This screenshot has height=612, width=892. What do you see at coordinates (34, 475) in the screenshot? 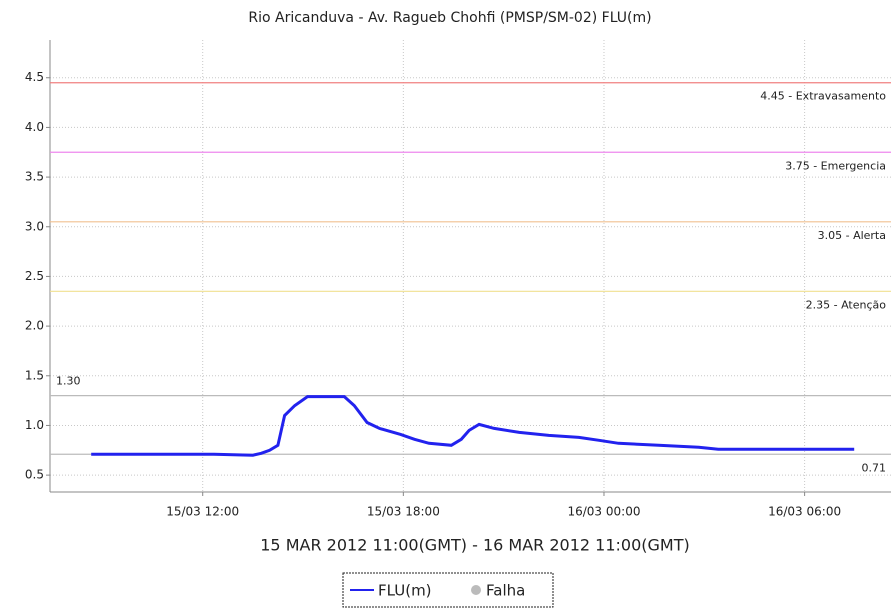
I see `y-tick-label: 0.5` at bounding box center [34, 475].